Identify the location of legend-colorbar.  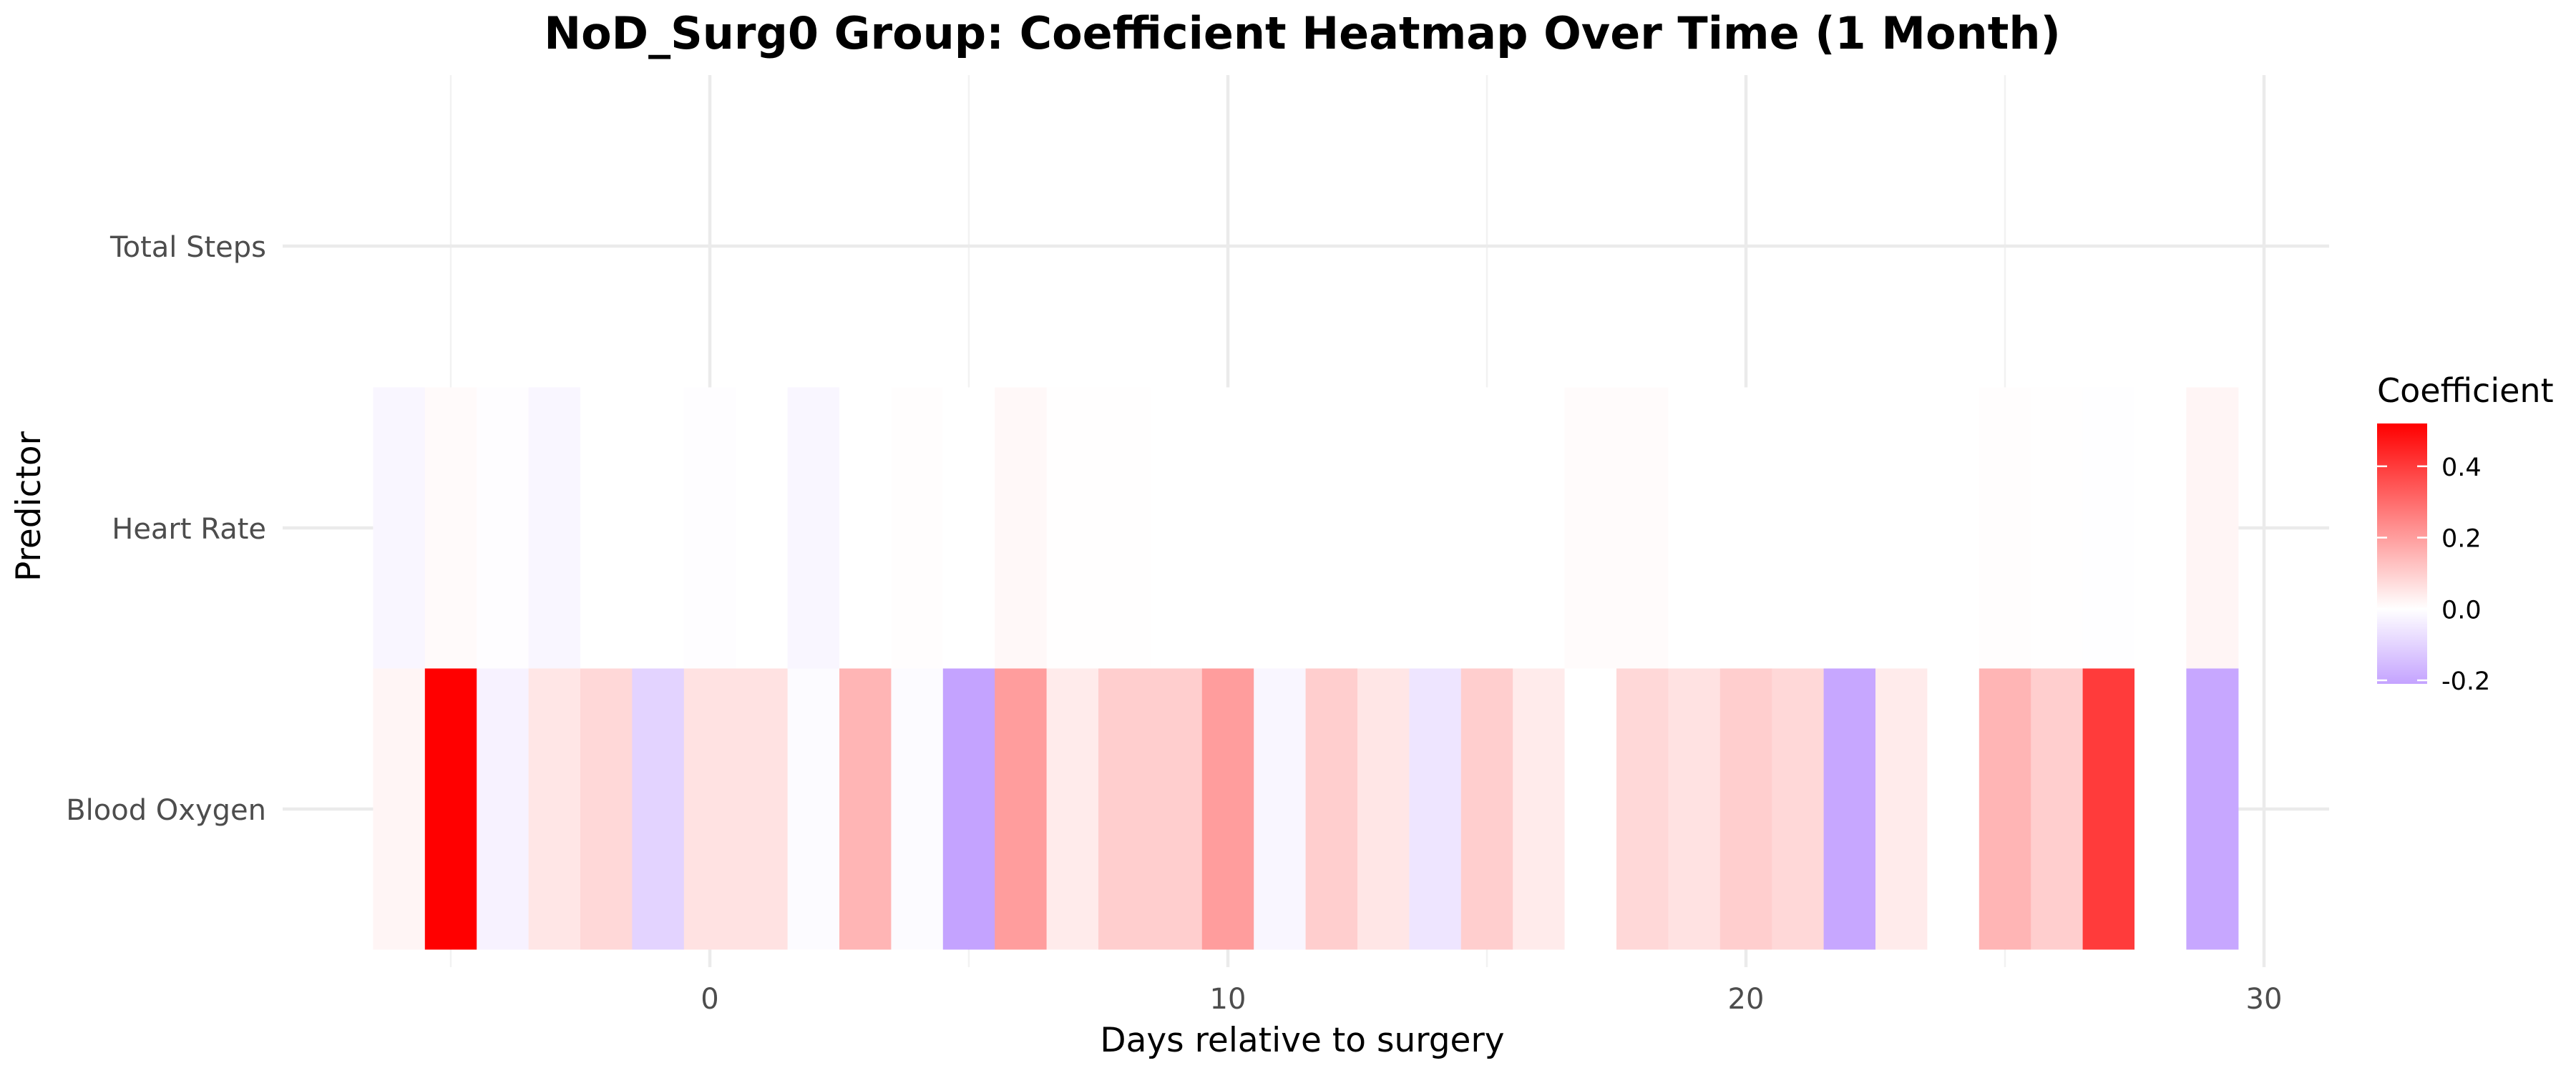
(2402, 553).